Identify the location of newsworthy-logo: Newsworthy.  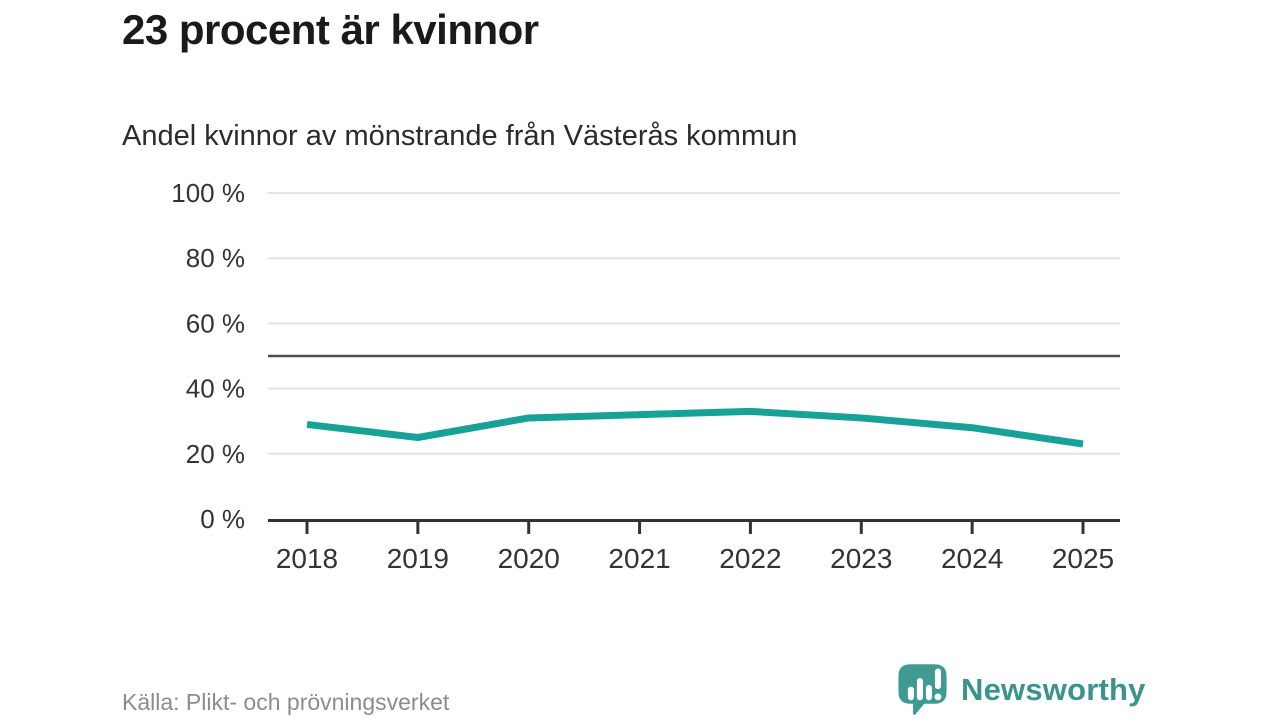
(1020, 690).